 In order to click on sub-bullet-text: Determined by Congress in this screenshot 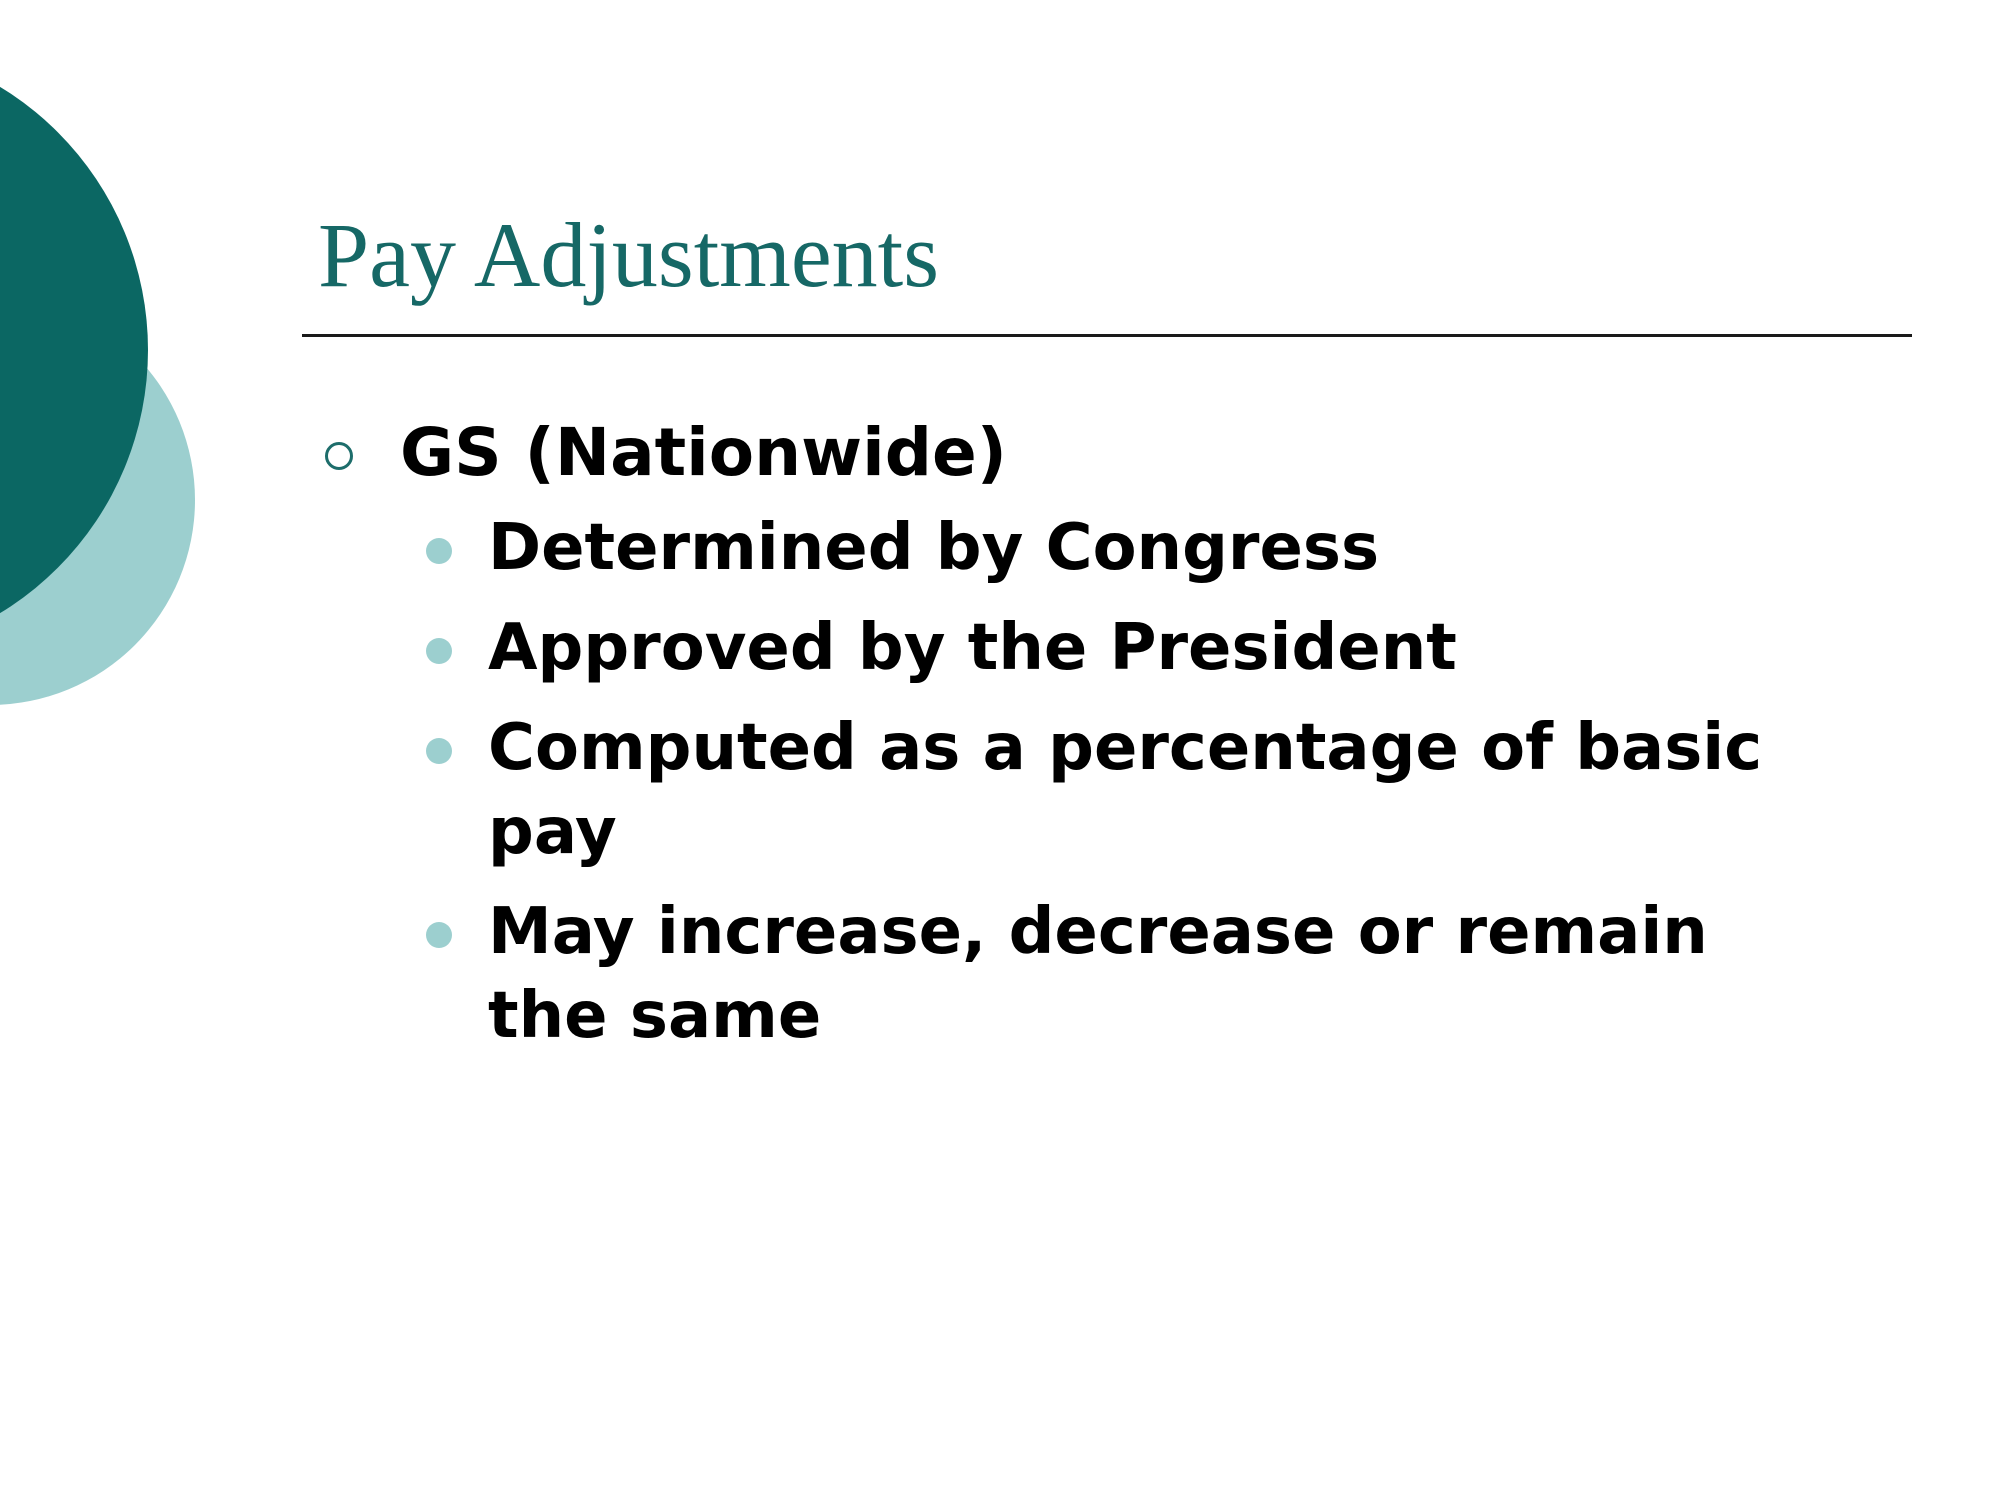, I will do `click(934, 548)`.